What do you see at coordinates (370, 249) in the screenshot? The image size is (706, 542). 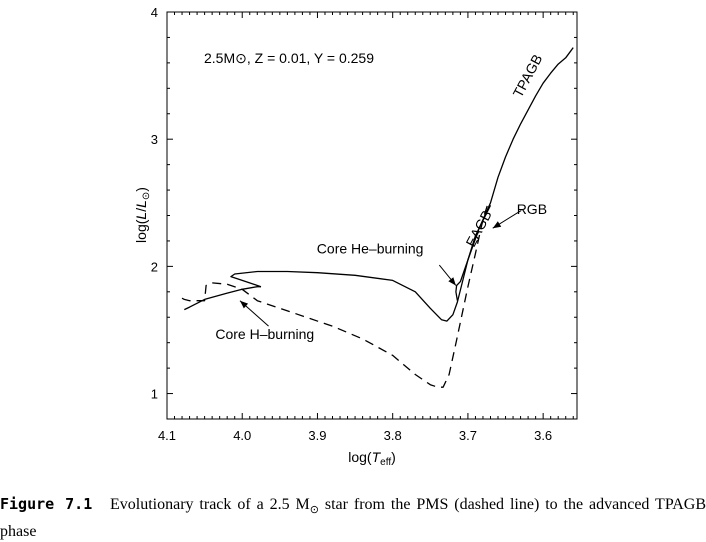 I see `annotation-core-he-burning: Core He–burning` at bounding box center [370, 249].